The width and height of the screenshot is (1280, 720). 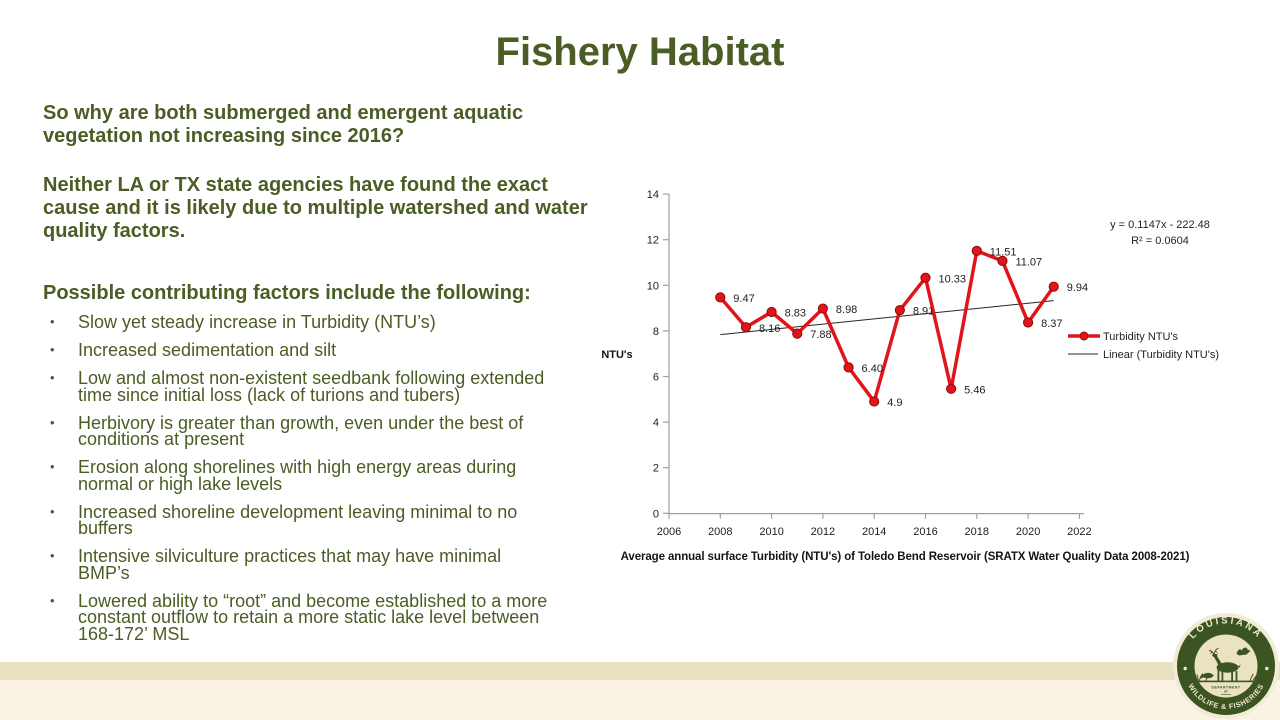 I want to click on footer-band-dark, so click(x=640, y=671).